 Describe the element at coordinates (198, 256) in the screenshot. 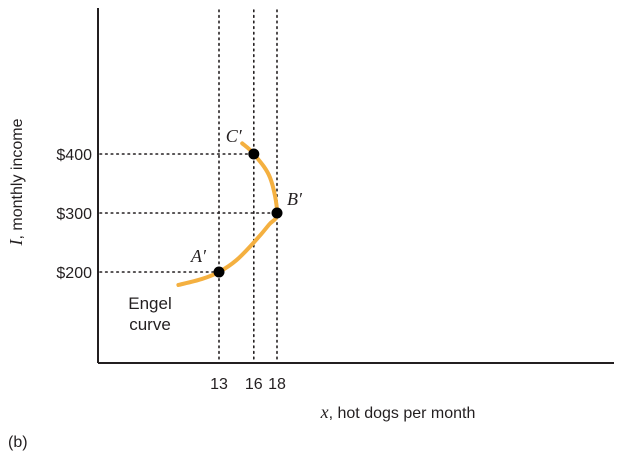

I see `point-label-a: A′` at that location.